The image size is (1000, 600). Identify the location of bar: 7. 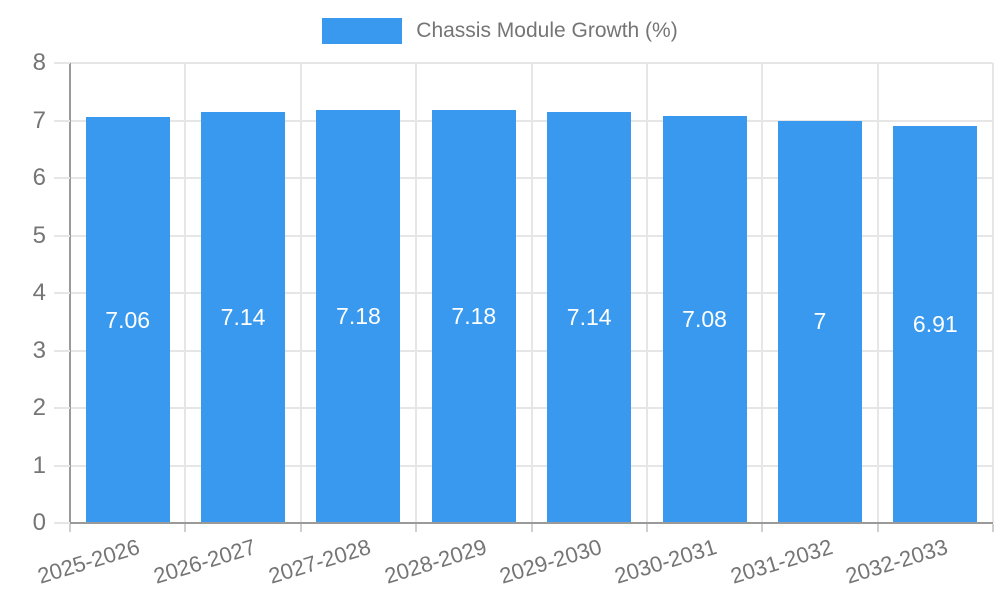
(819, 321).